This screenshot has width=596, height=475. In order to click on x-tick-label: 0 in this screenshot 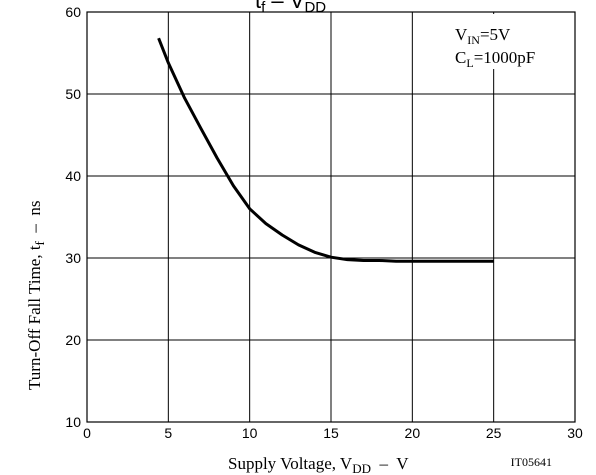, I will do `click(87, 433)`.